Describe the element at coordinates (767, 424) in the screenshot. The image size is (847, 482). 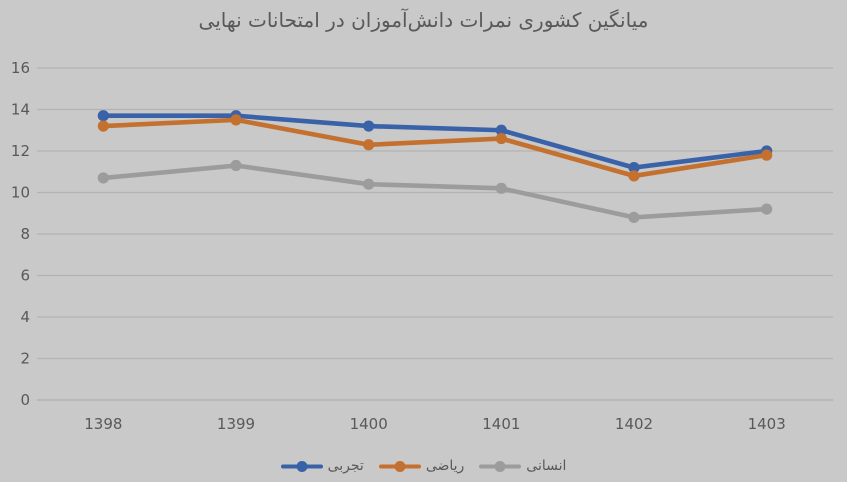
I see `x-axis-tick-label: 1403` at that location.